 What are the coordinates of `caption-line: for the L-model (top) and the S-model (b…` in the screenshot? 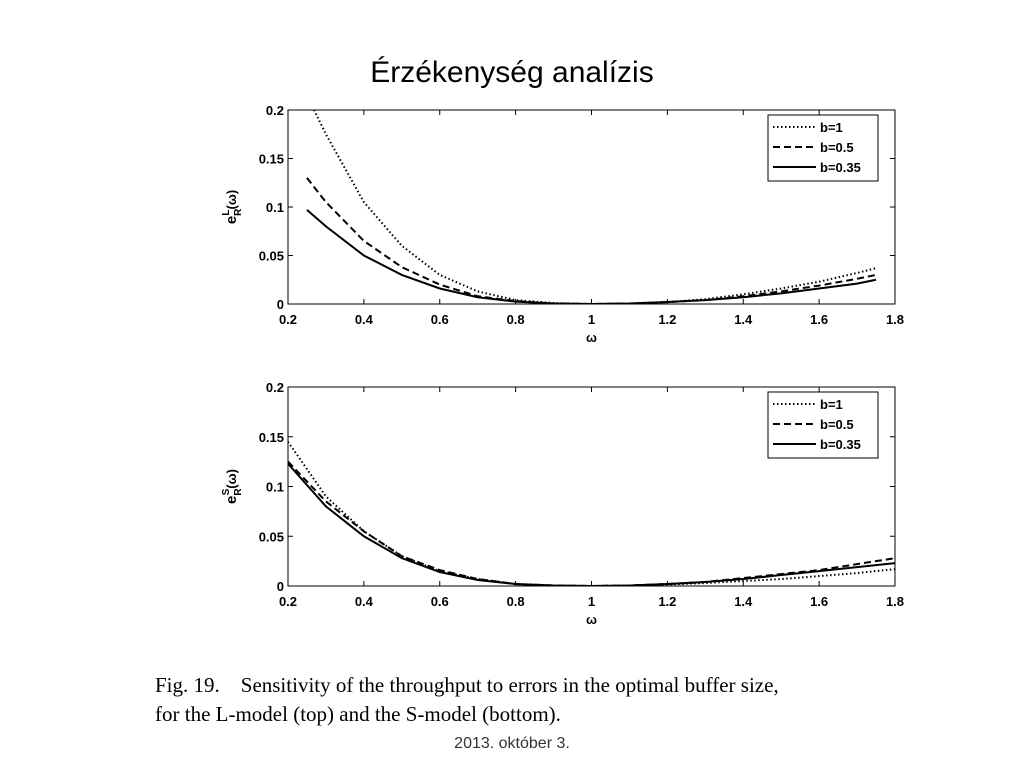 It's located at (358, 714).